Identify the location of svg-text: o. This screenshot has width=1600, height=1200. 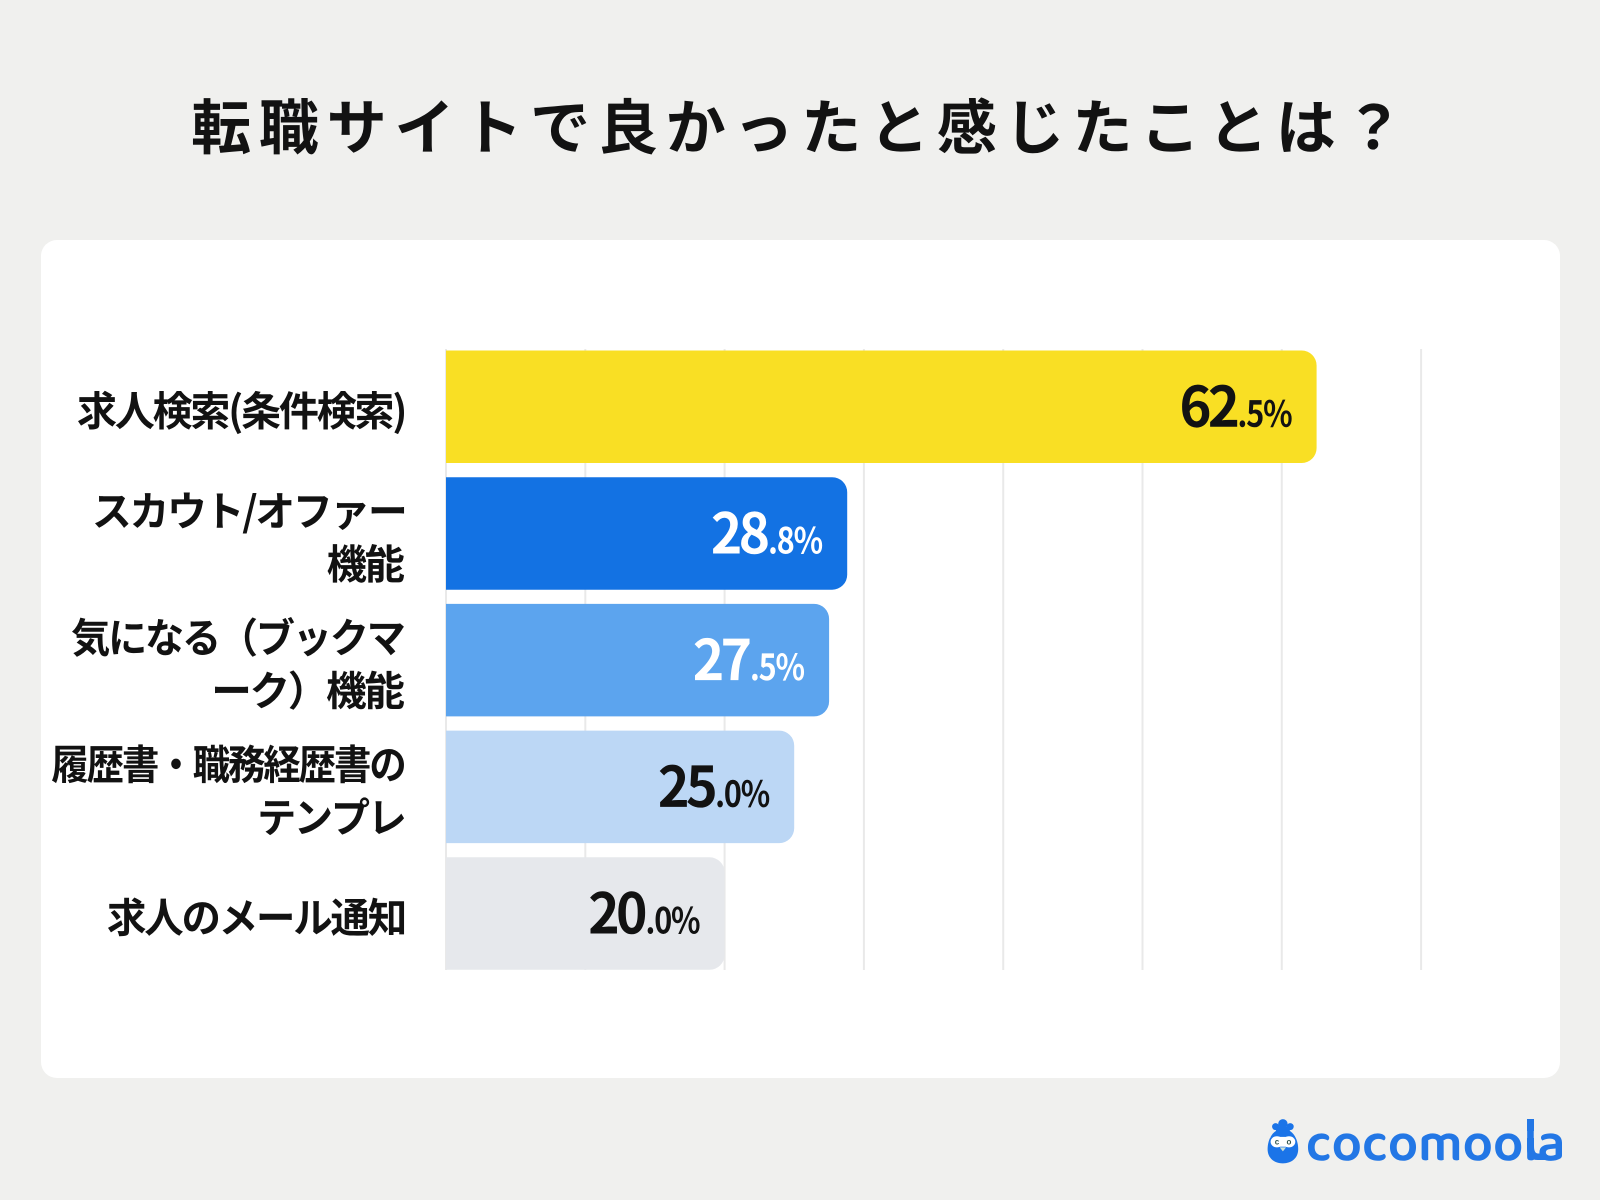
(1288, 1142).